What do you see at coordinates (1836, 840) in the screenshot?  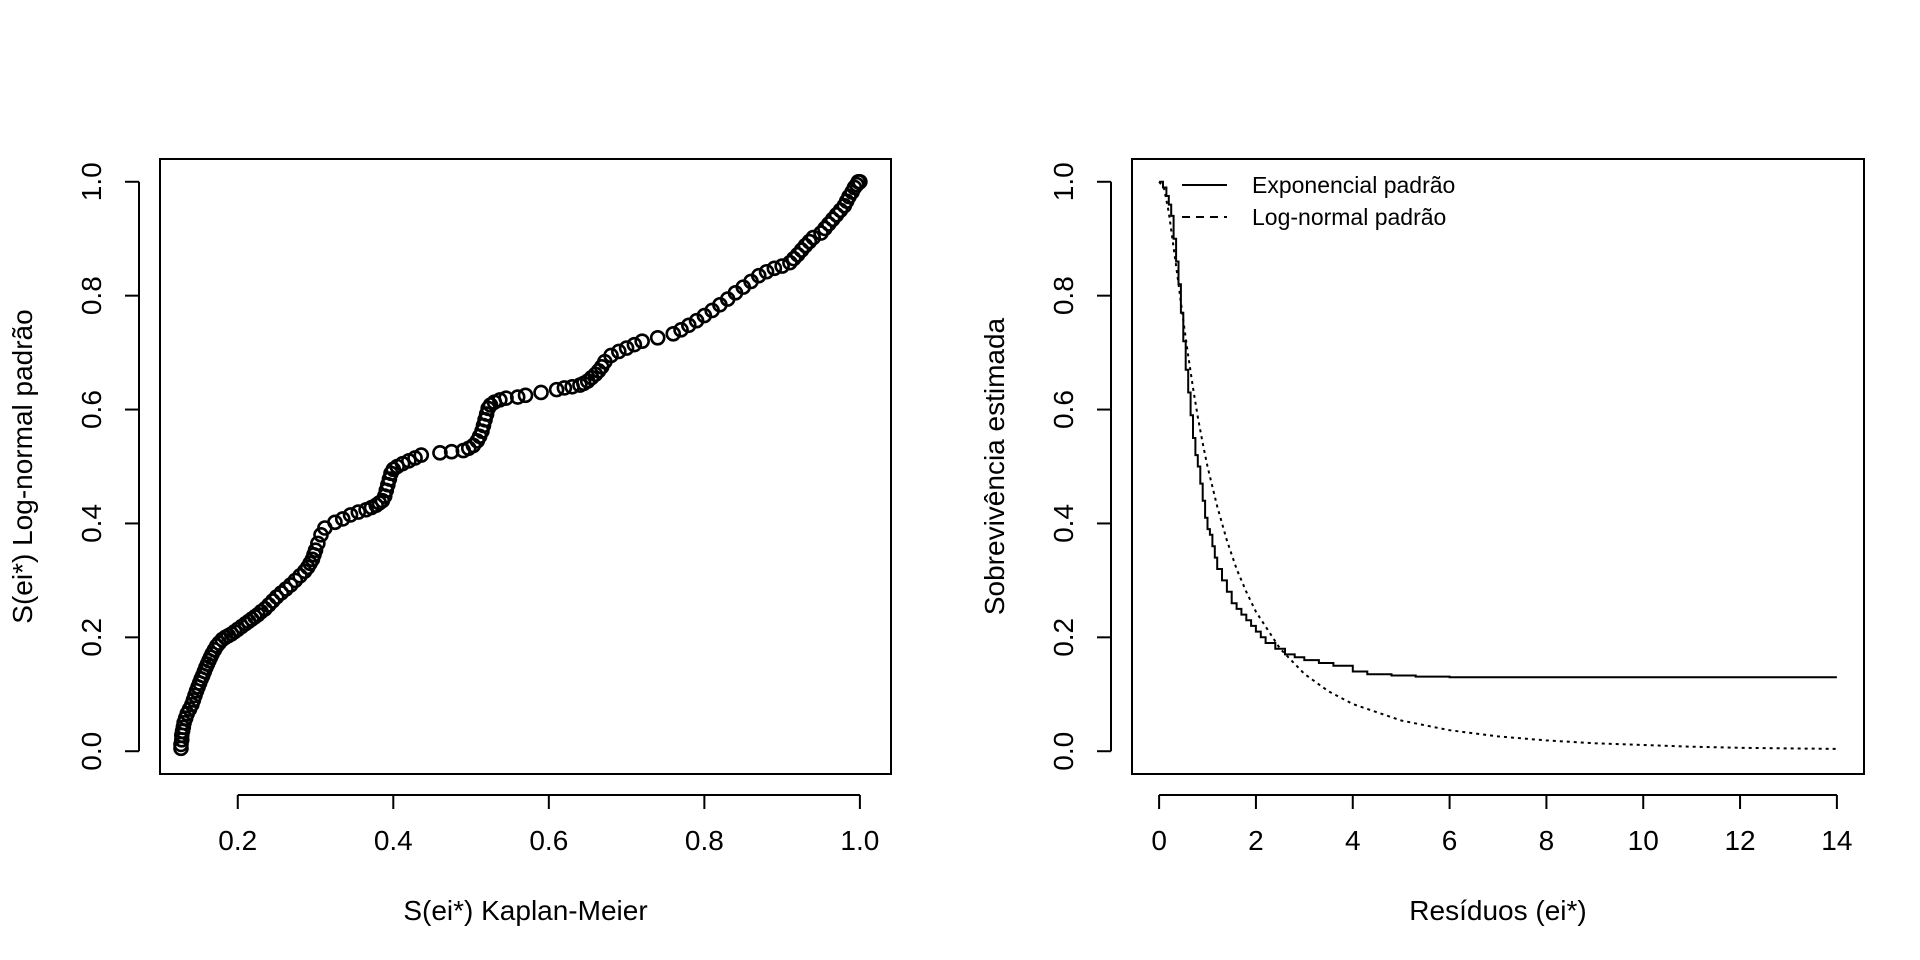 I see `x-tick-label: 14` at bounding box center [1836, 840].